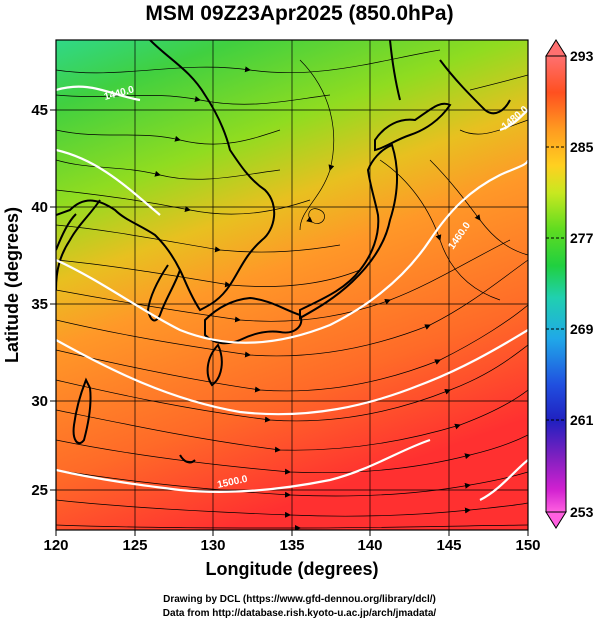  What do you see at coordinates (12, 285) in the screenshot?
I see `y-axis-label: Latitude (degrees)` at bounding box center [12, 285].